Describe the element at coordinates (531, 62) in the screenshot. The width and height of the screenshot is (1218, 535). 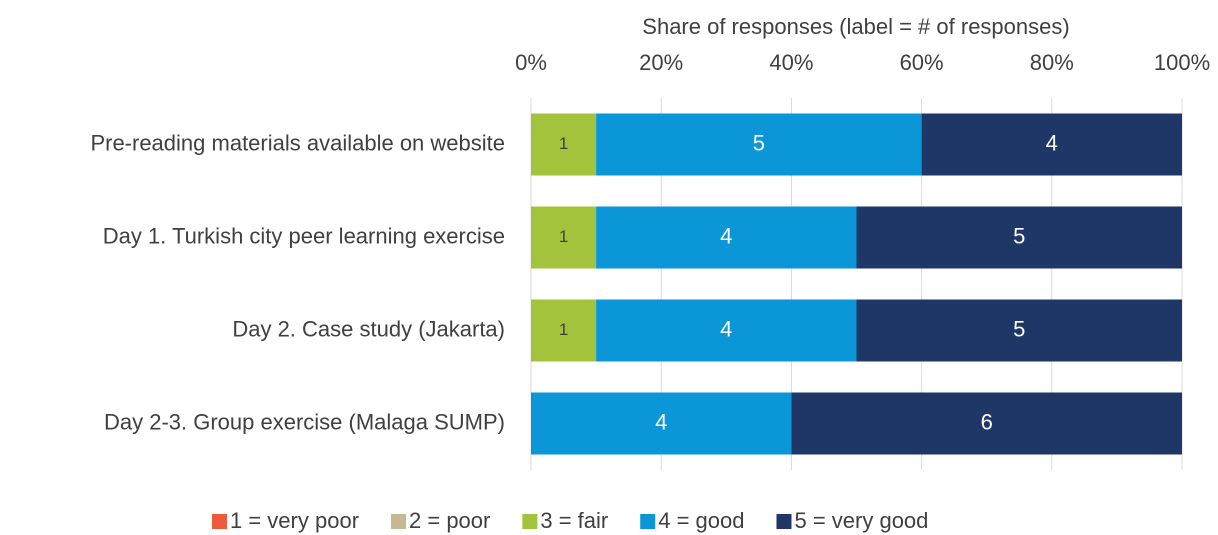
I see `x-tick-label: 0%` at that location.